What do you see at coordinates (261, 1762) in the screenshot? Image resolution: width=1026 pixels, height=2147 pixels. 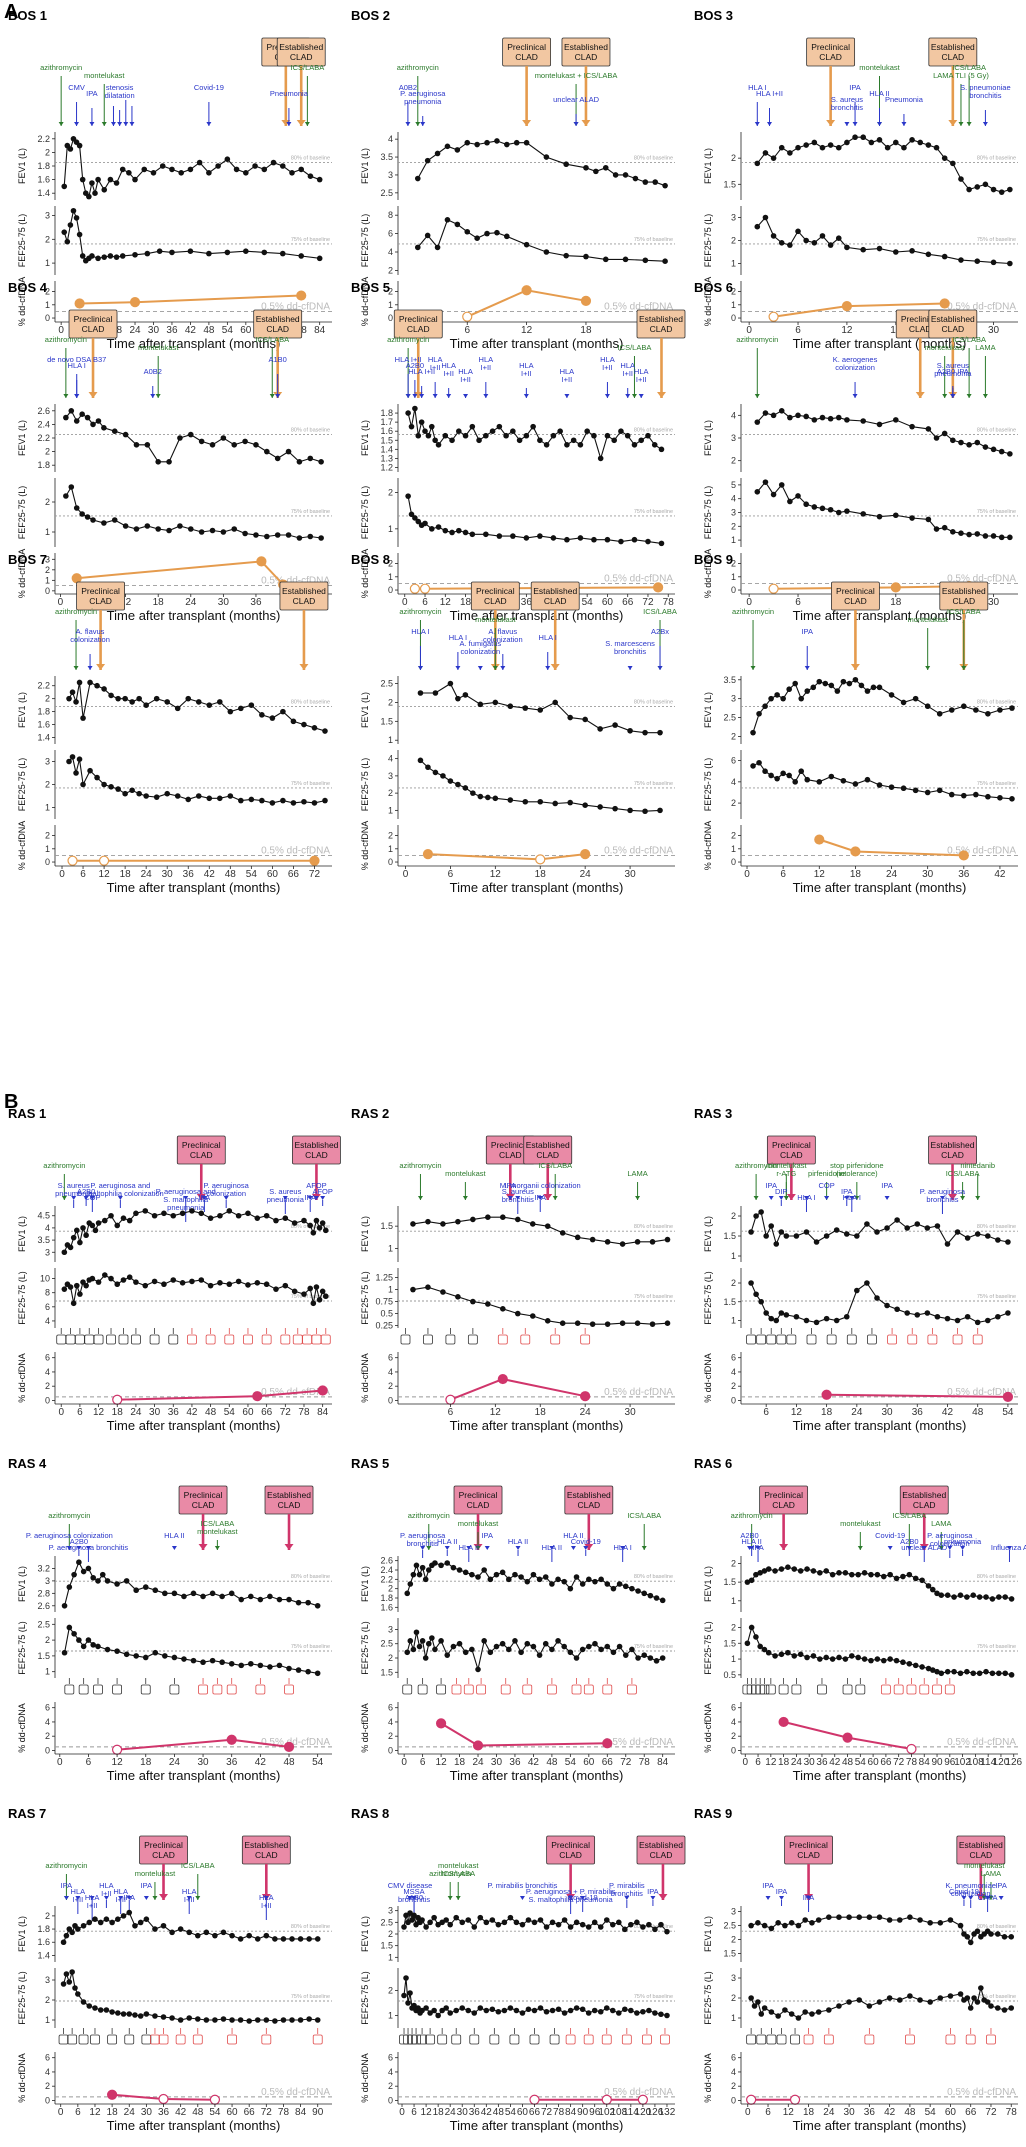 I see `x-tick-label: 42` at bounding box center [261, 1762].